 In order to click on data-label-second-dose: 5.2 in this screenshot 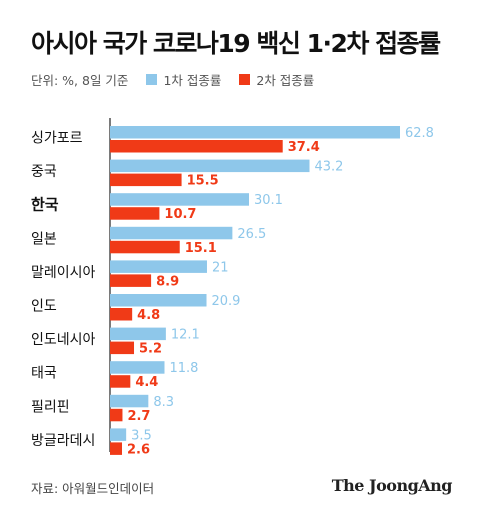, I will do `click(150, 349)`.